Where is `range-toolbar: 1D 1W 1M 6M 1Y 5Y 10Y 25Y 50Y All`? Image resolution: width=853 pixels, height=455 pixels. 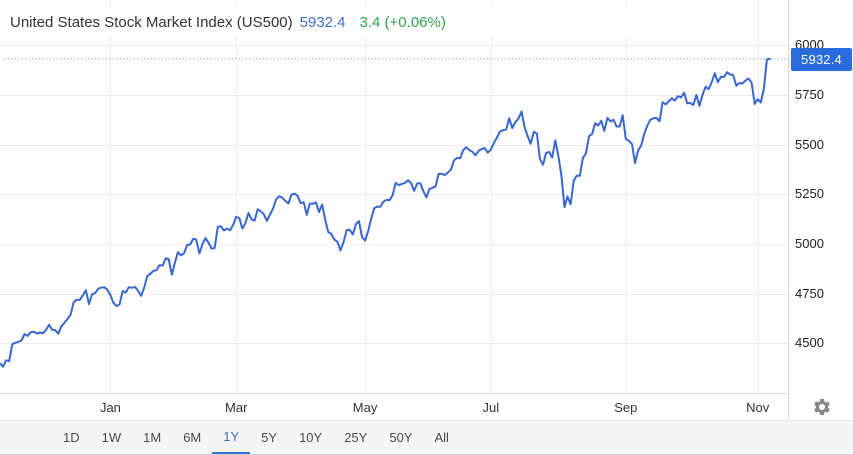
range-toolbar: 1D 1W 1M 6M 1Y 5Y 10Y 25Y 50Y All is located at coordinates (426, 437).